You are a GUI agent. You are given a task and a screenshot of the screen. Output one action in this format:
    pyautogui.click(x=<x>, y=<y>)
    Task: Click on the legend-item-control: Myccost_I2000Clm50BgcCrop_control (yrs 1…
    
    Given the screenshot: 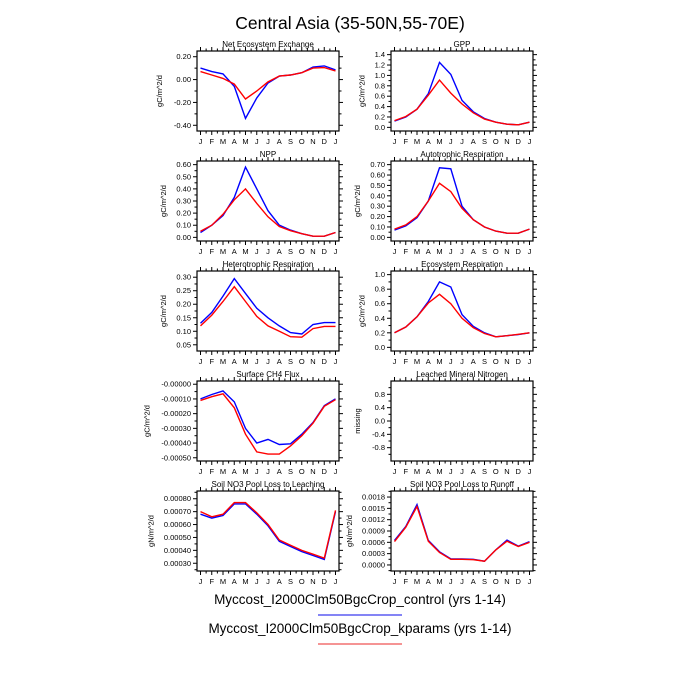 What is the action you would take?
    pyautogui.click(x=360, y=606)
    